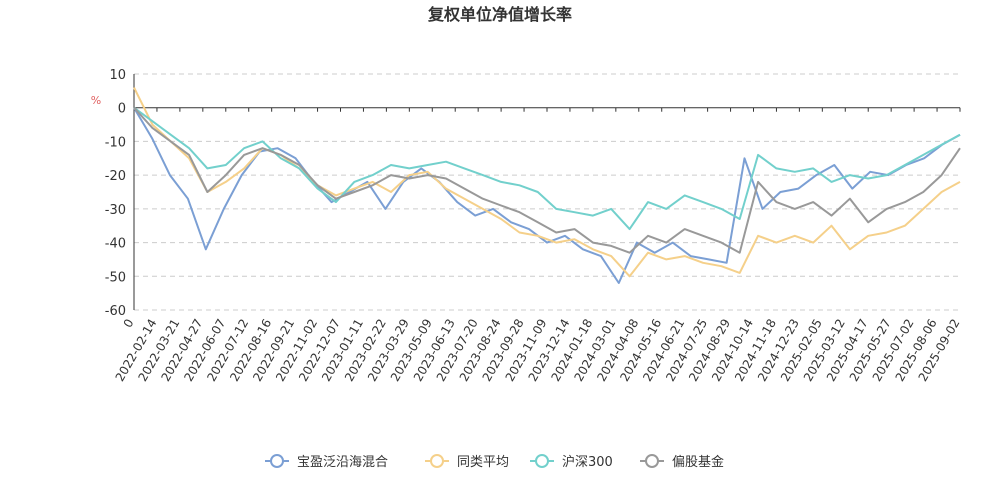 The image size is (1000, 492). What do you see at coordinates (122, 109) in the screenshot?
I see `y-tick-label: 0` at bounding box center [122, 109].